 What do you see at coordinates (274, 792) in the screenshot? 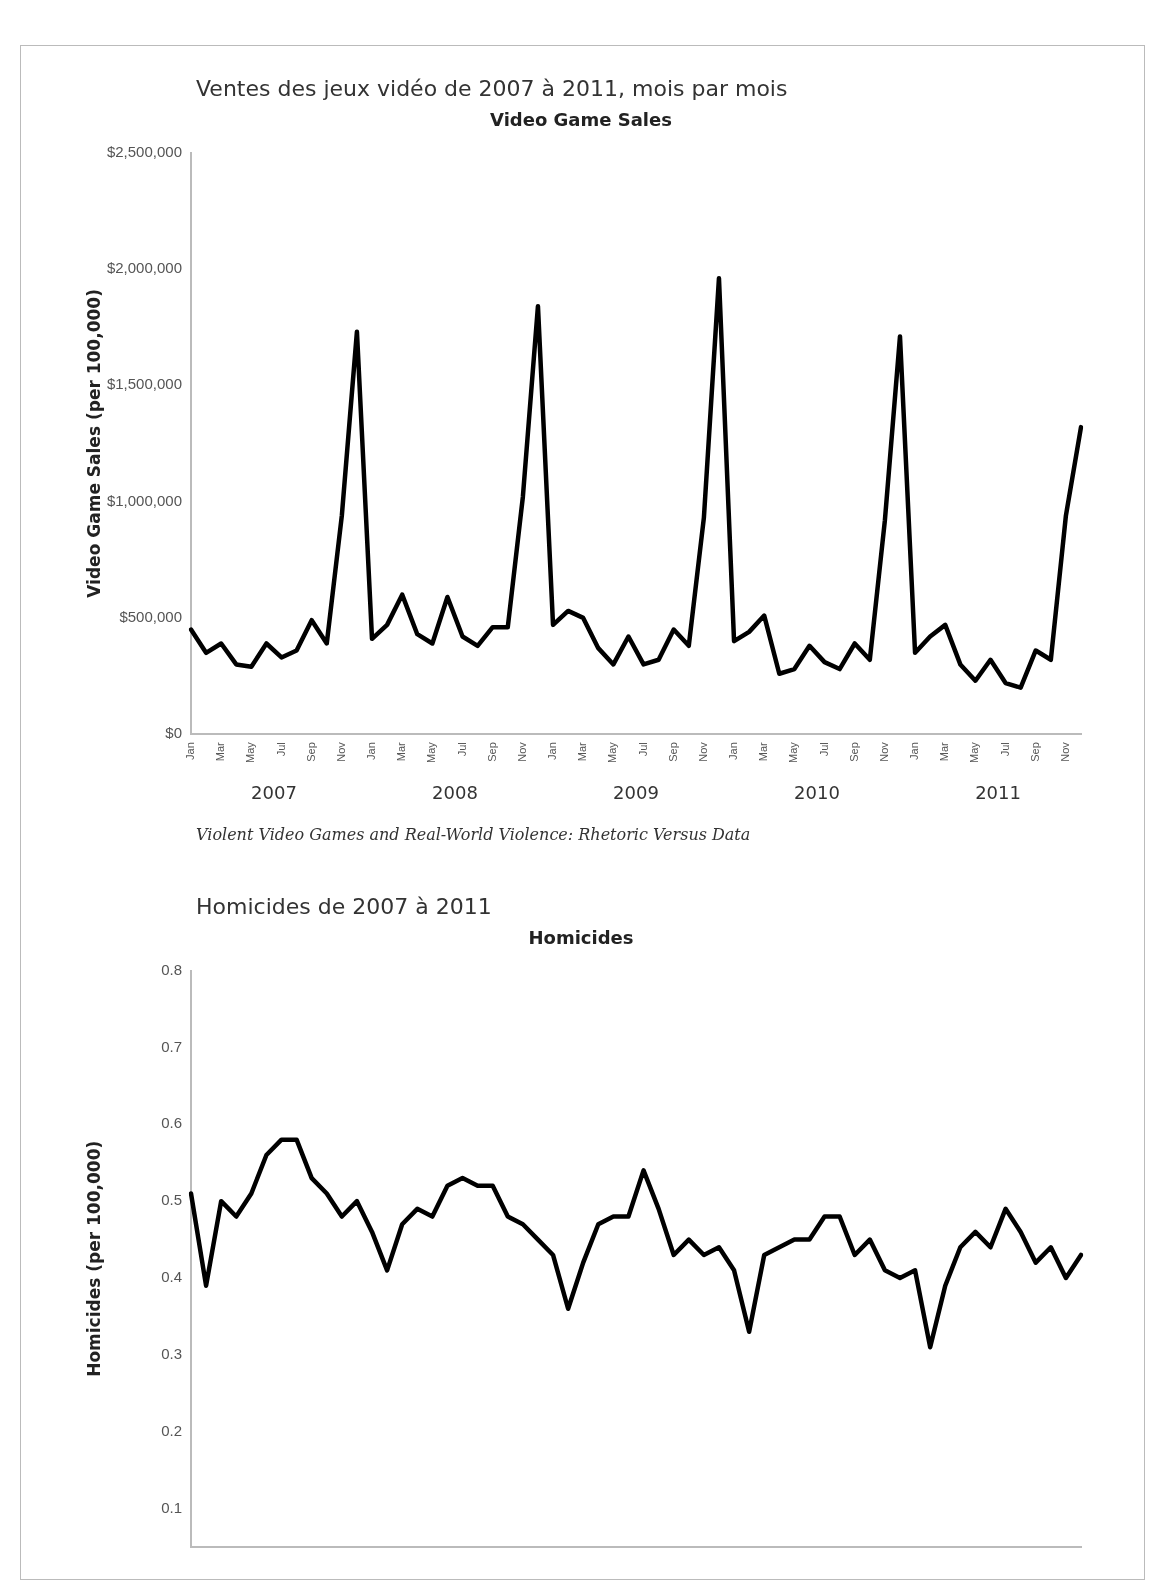
I see `text: 2007` at bounding box center [274, 792].